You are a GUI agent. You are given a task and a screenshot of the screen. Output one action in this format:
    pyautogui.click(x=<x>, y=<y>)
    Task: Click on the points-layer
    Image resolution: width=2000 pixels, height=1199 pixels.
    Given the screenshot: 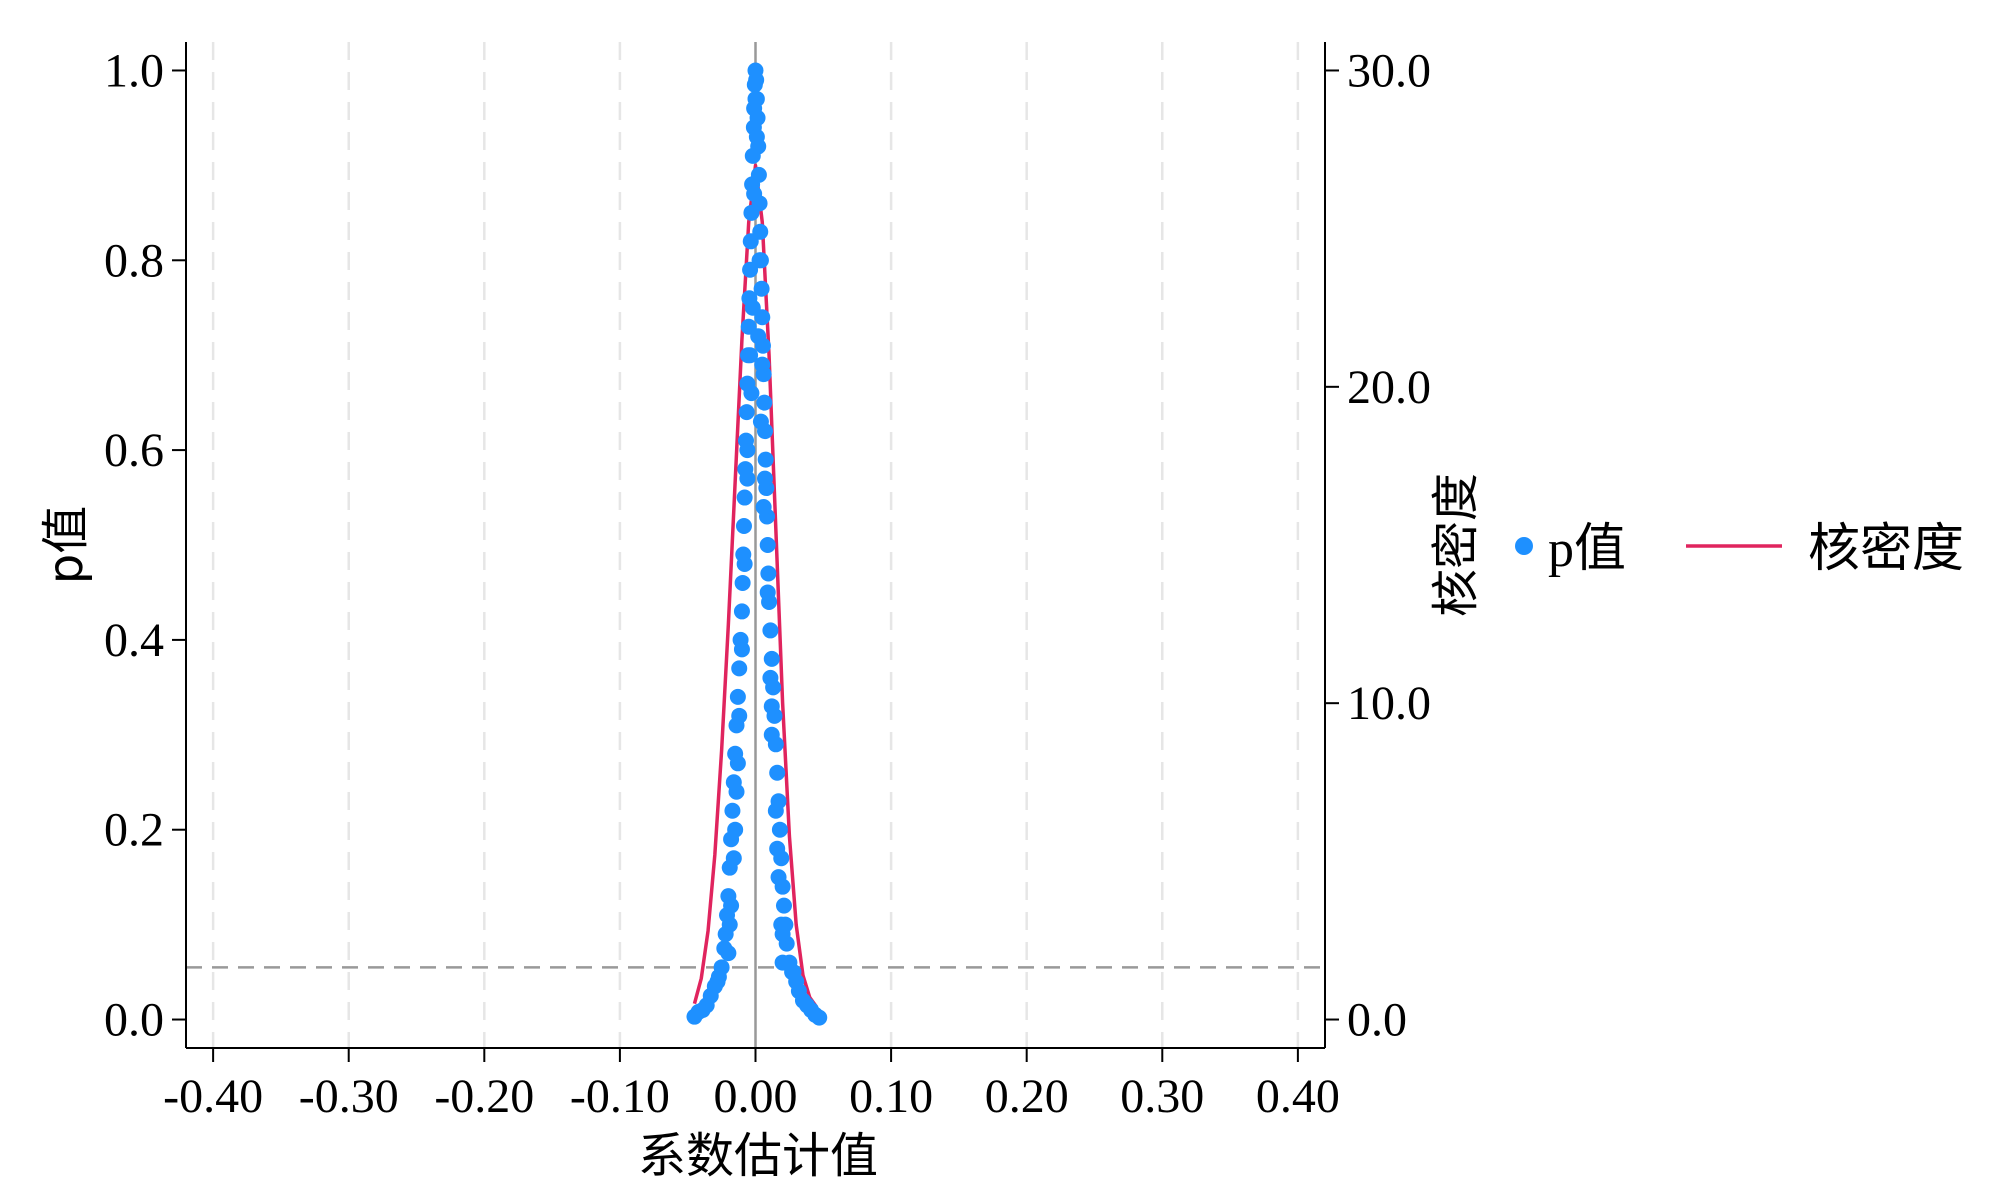 What is the action you would take?
    pyautogui.click(x=757, y=544)
    